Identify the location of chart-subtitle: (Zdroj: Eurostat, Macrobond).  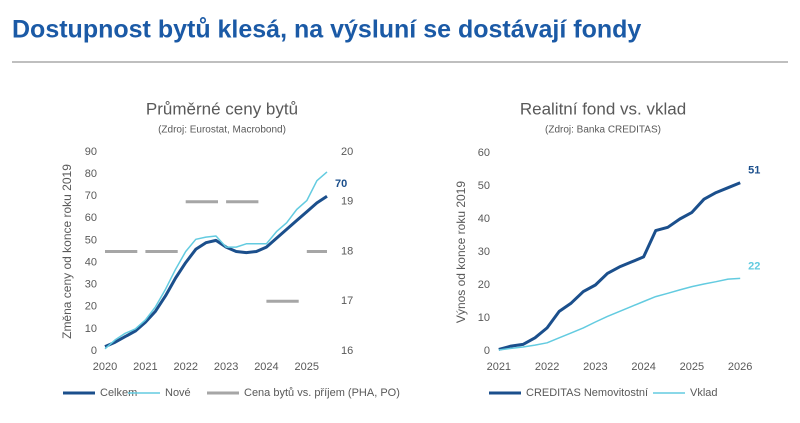
(222, 130).